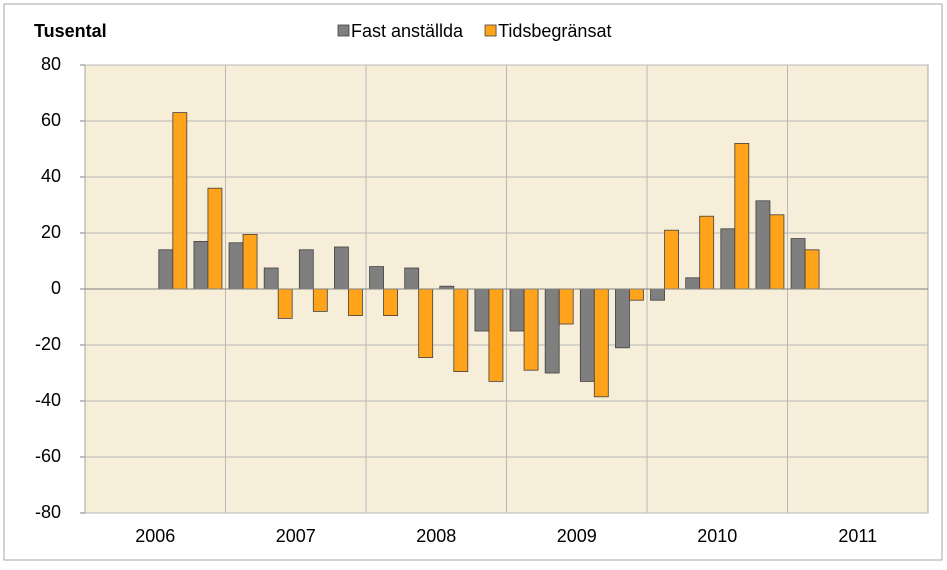 This screenshot has width=947, height=570. Describe the element at coordinates (51, 120) in the screenshot. I see `y-tick-label: 60` at that location.